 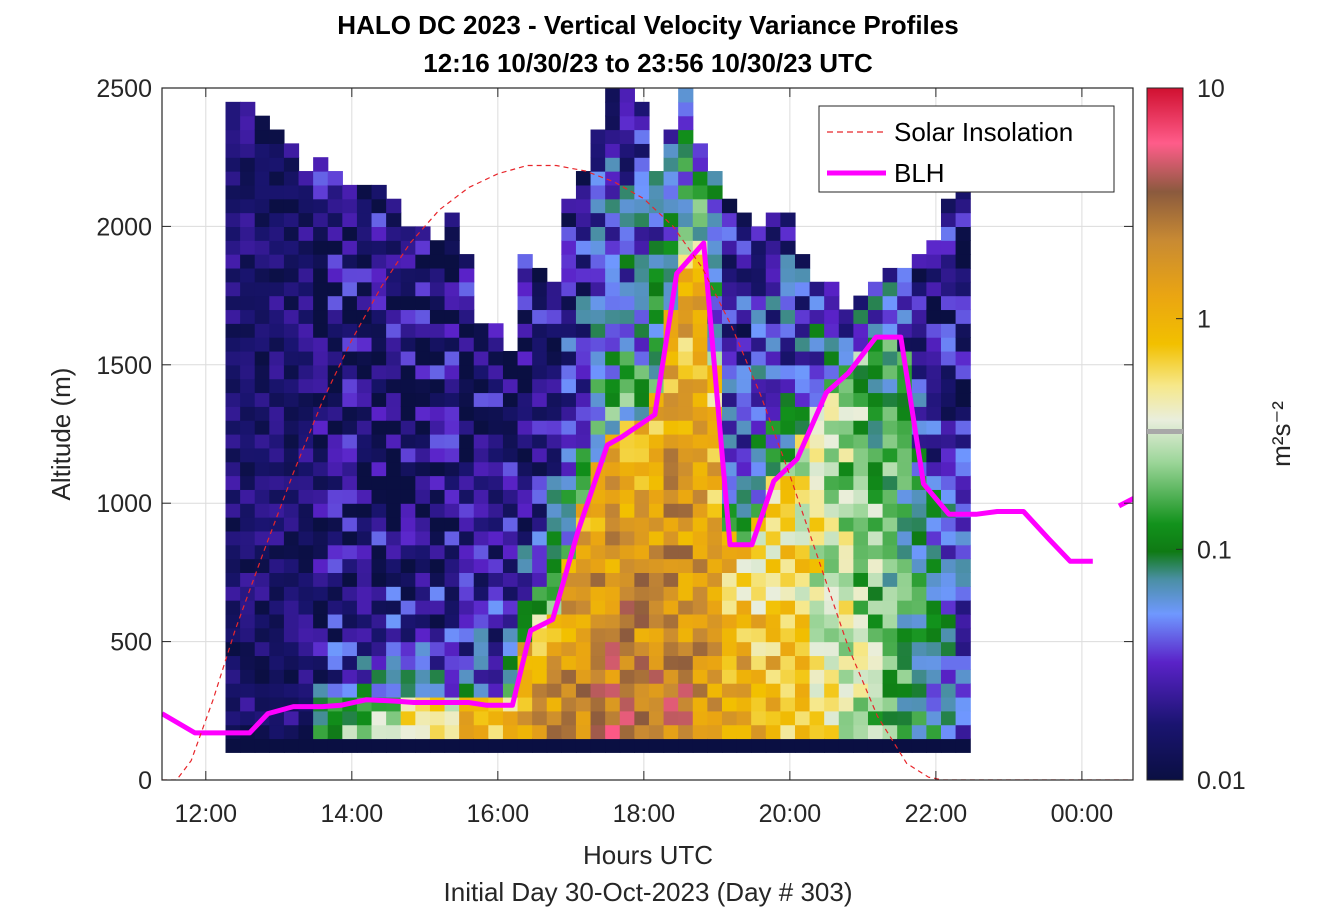 What do you see at coordinates (1204, 320) in the screenshot?
I see `colorbar-tick-label: 1` at bounding box center [1204, 320].